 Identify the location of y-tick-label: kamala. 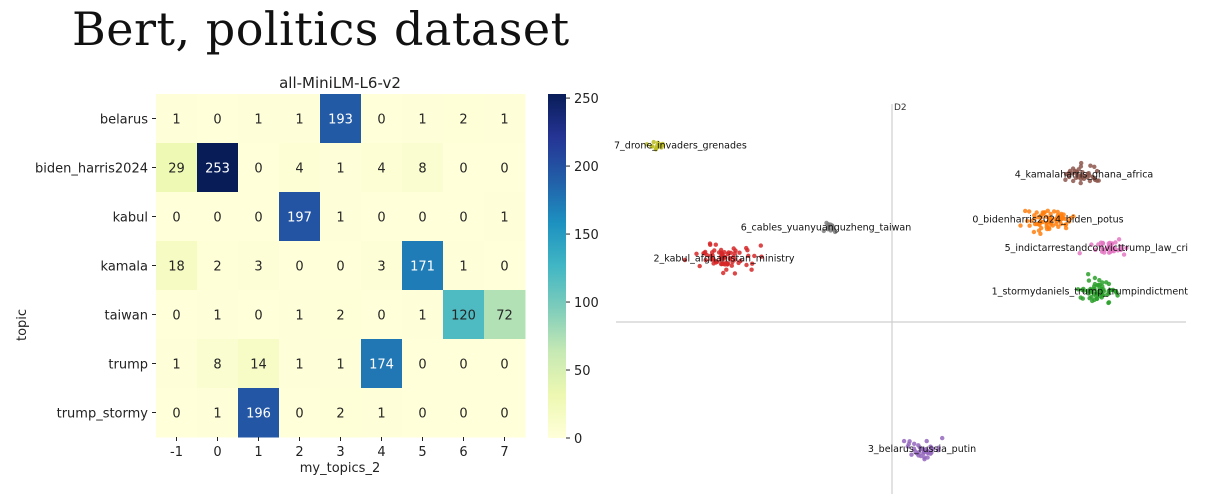
(124, 267).